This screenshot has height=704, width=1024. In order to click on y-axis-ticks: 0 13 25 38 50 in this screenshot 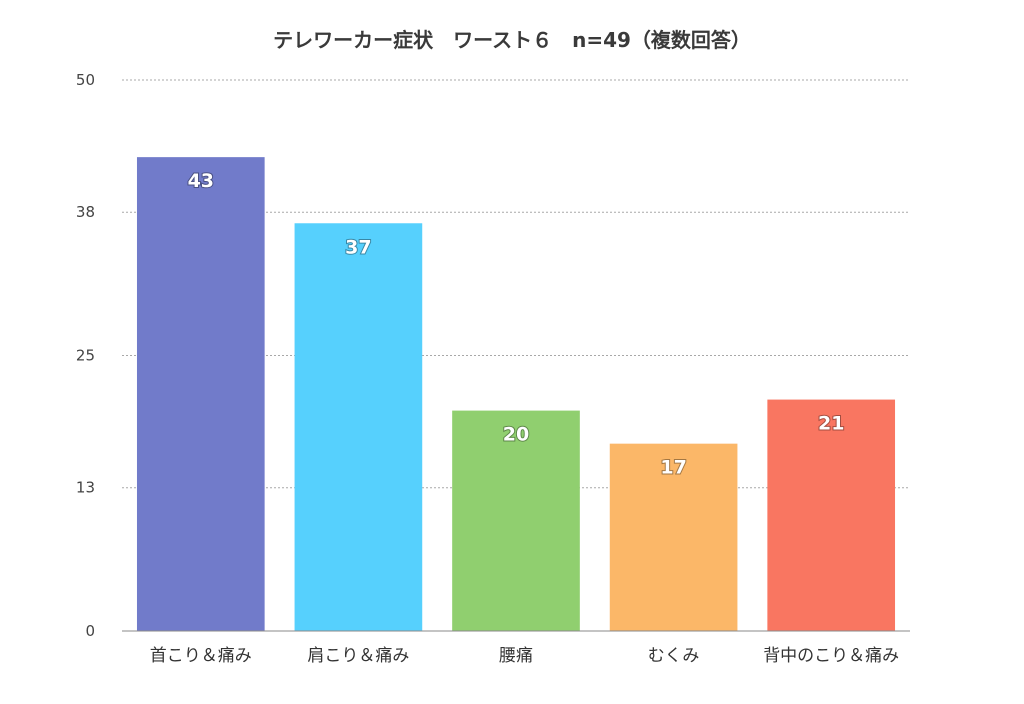, I will do `click(85, 355)`.